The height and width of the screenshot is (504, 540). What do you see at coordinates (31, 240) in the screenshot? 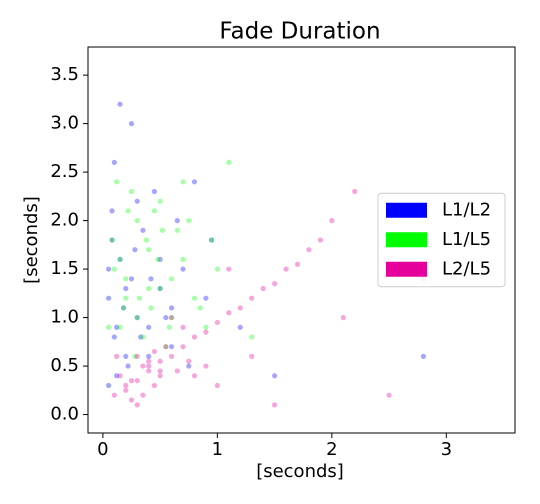
I see `y-axis-label: [seconds]` at bounding box center [31, 240].